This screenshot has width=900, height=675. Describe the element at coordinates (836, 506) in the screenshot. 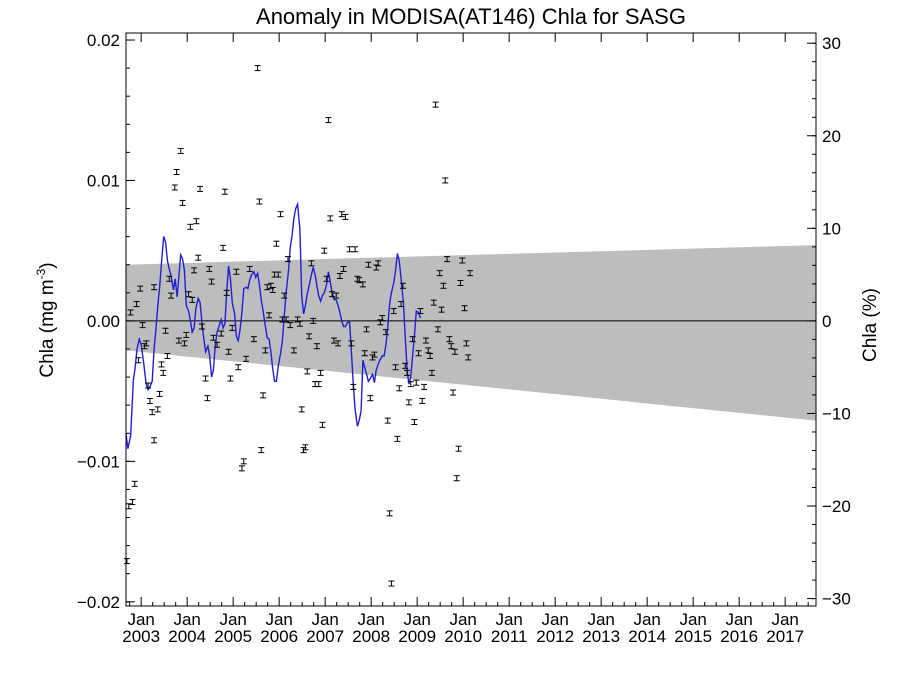

I see `y-tick-label-right: −20` at that location.